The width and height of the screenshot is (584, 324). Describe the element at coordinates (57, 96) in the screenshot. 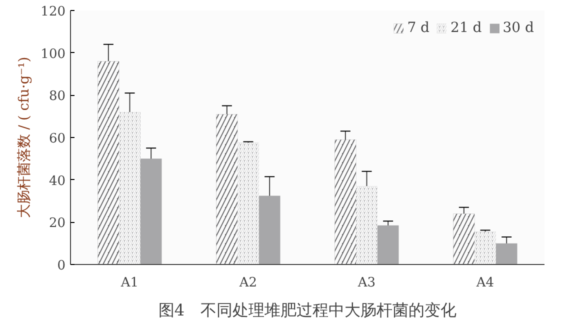

I see `y-tick-label: 80` at that location.